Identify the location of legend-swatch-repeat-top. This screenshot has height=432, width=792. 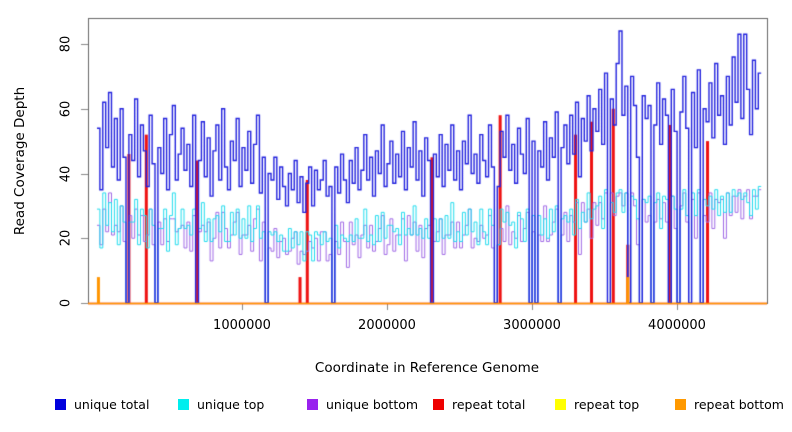
(560, 404).